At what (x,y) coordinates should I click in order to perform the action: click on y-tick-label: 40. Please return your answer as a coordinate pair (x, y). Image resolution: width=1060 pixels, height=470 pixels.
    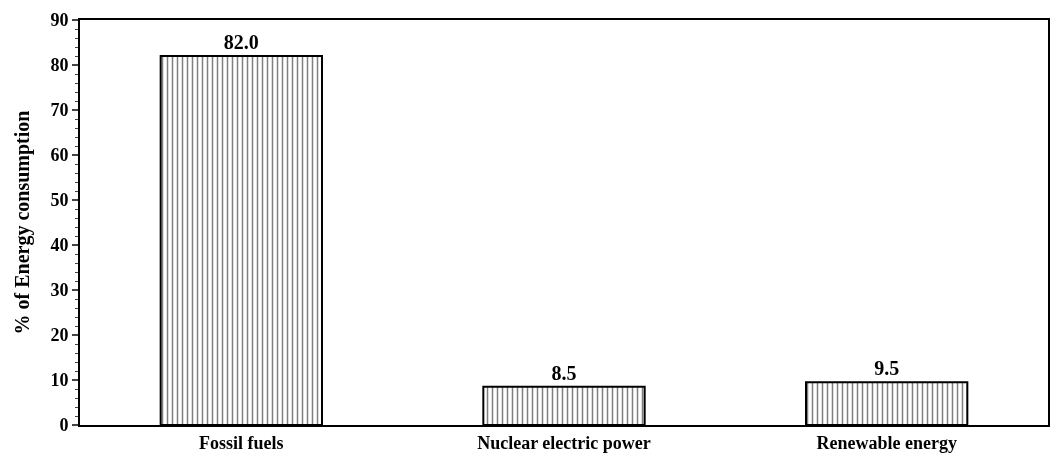
    Looking at the image, I should click on (59, 245).